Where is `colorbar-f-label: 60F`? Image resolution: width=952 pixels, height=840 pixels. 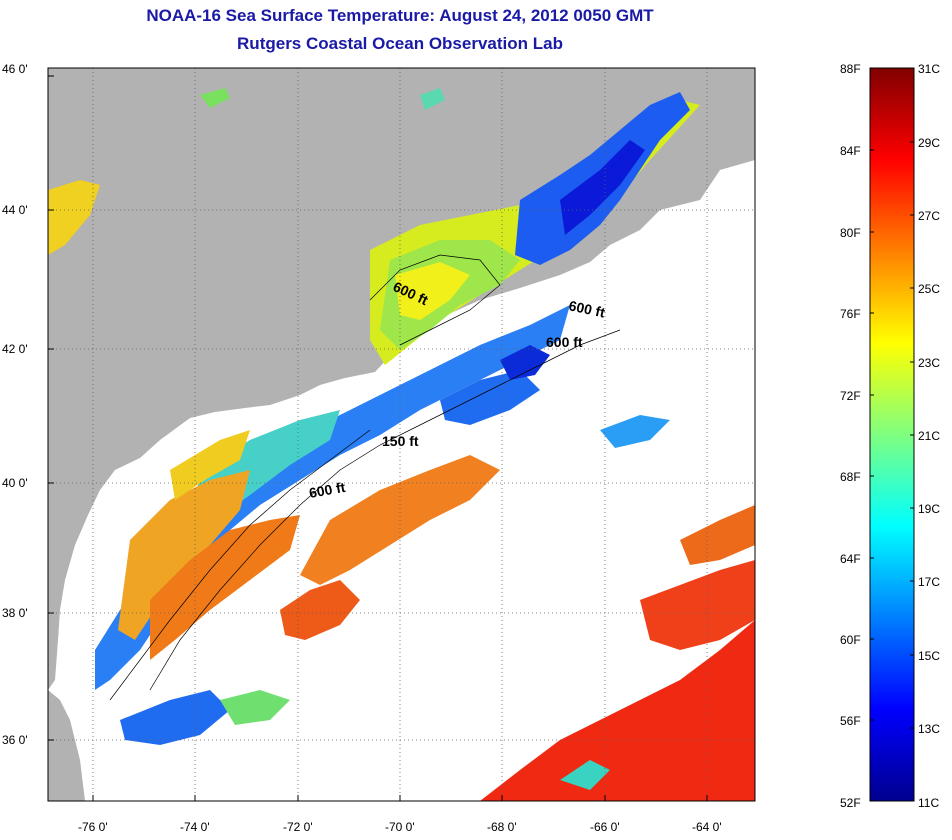
colorbar-f-label: 60F is located at coordinates (850, 640).